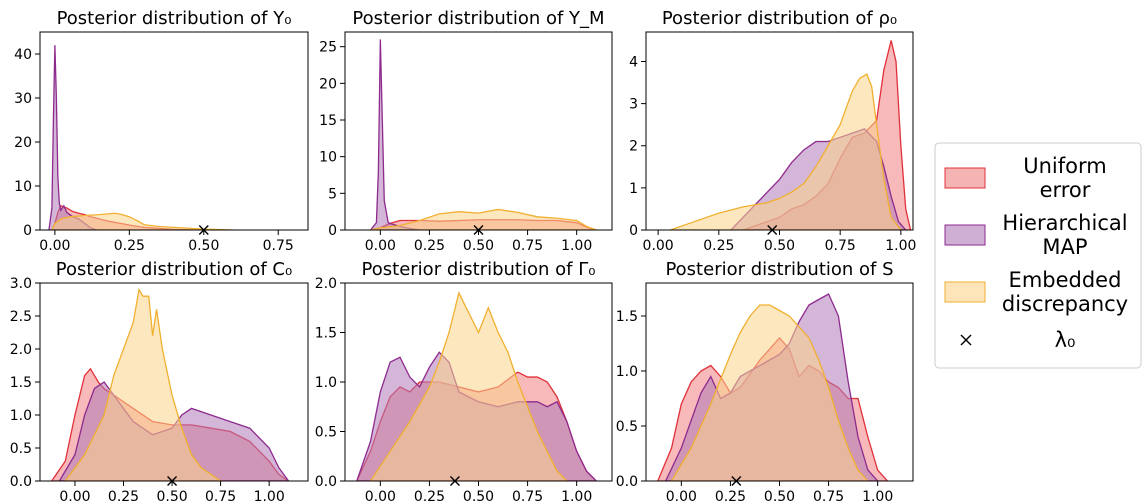 The width and height of the screenshot is (1144, 504). I want to click on legend-label: λ₀, so click(1065, 340).